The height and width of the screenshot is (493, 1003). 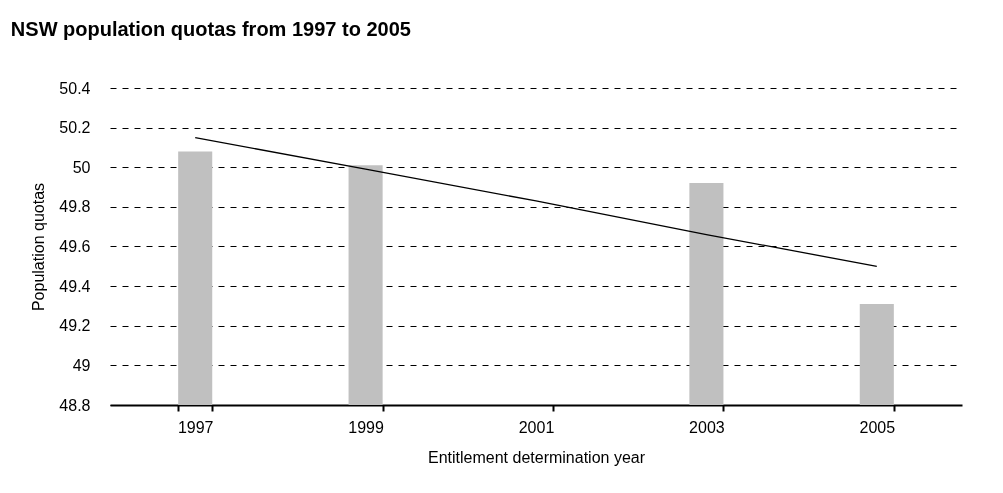 I want to click on x-tick-label: 2003, so click(x=707, y=427).